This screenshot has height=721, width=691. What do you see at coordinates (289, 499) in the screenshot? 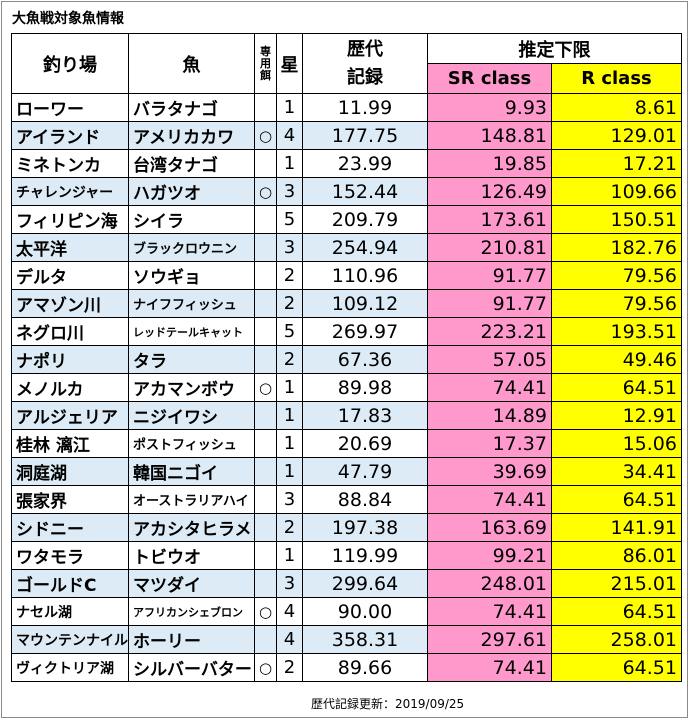
I see `star-cell: 3` at bounding box center [289, 499].